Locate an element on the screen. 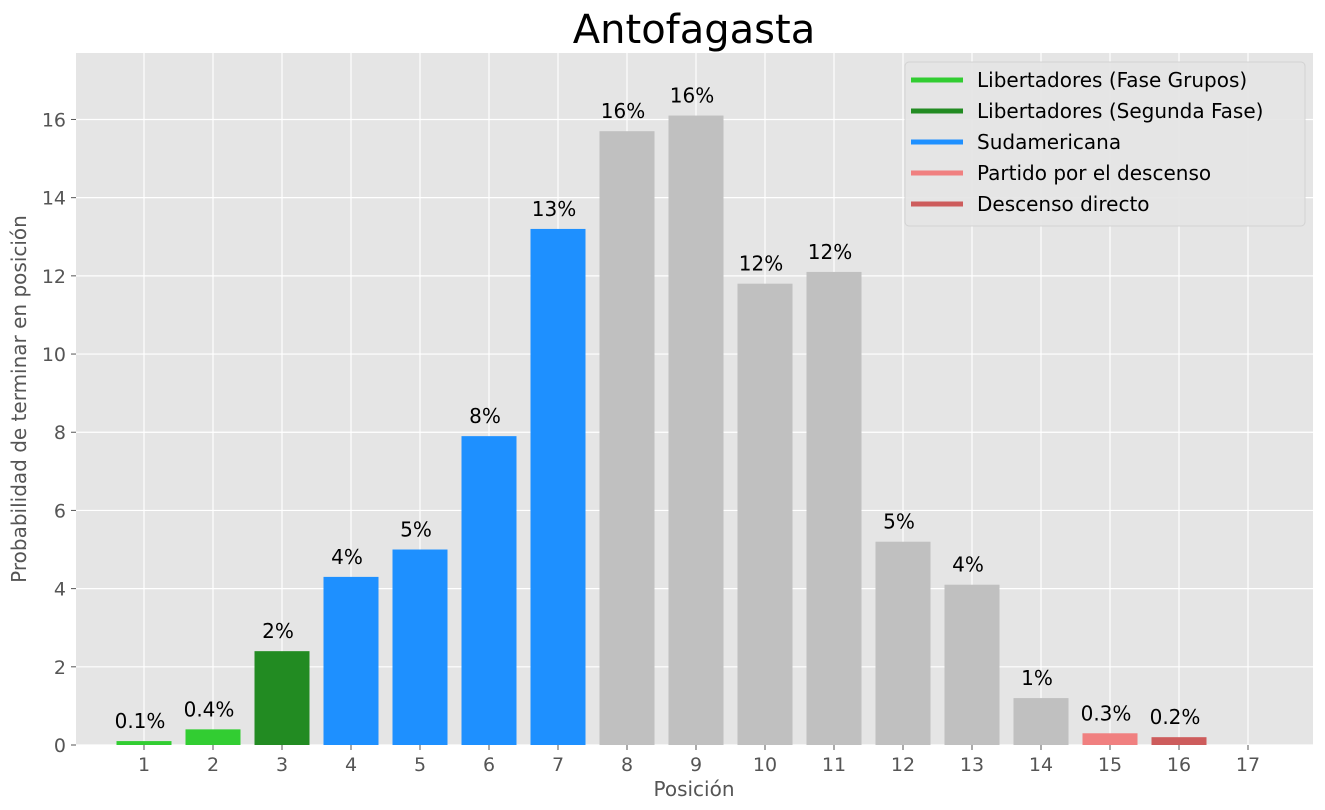  legend-box is located at coordinates (1105, 144).